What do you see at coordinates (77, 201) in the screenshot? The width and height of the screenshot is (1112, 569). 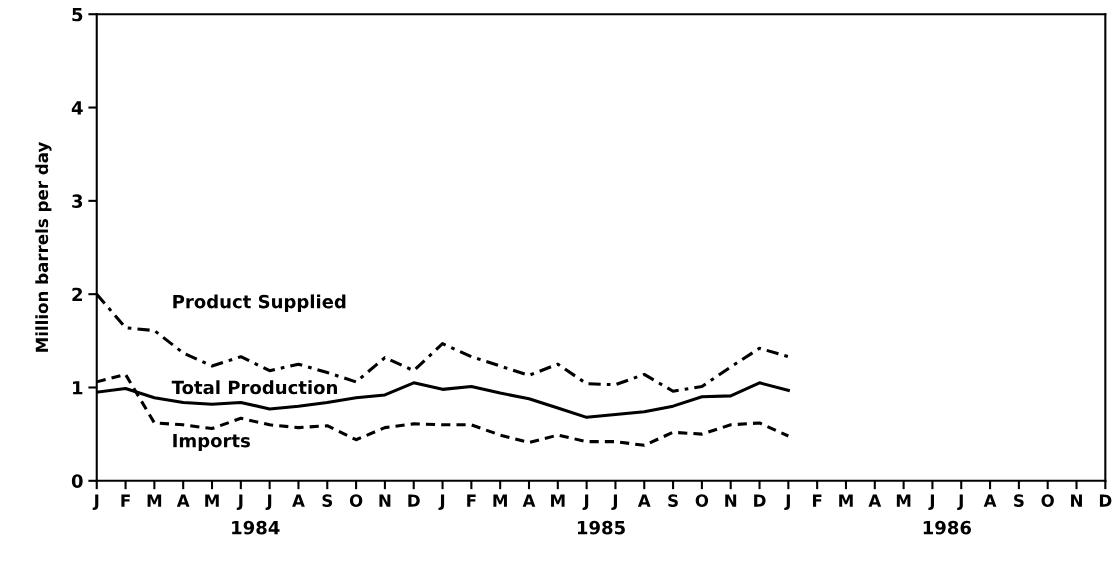 I see `y-tick-label: 3` at bounding box center [77, 201].